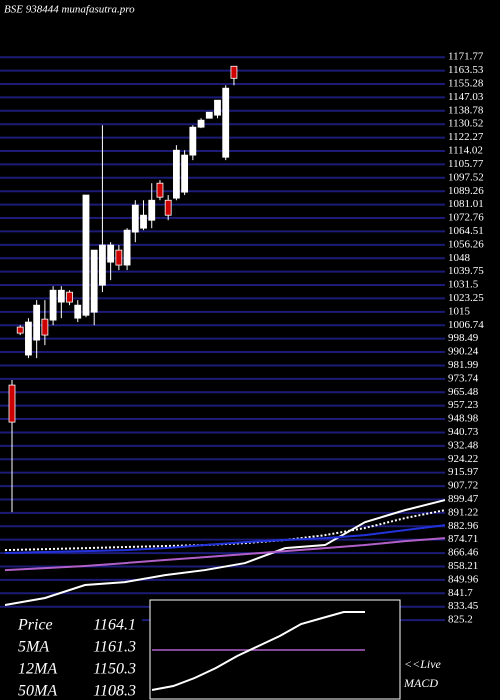 This screenshot has height=700, width=500. I want to click on y-tick-label: 1097.52, so click(466, 177).